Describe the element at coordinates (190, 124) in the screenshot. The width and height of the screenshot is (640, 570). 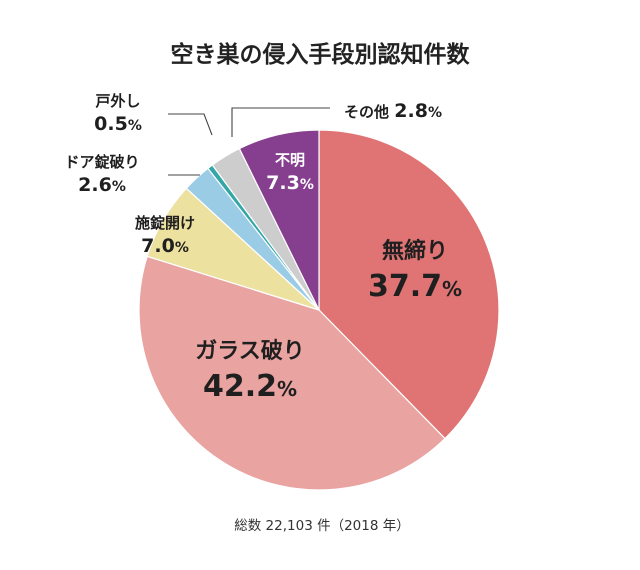
I see `leader-line-戸外し` at that location.